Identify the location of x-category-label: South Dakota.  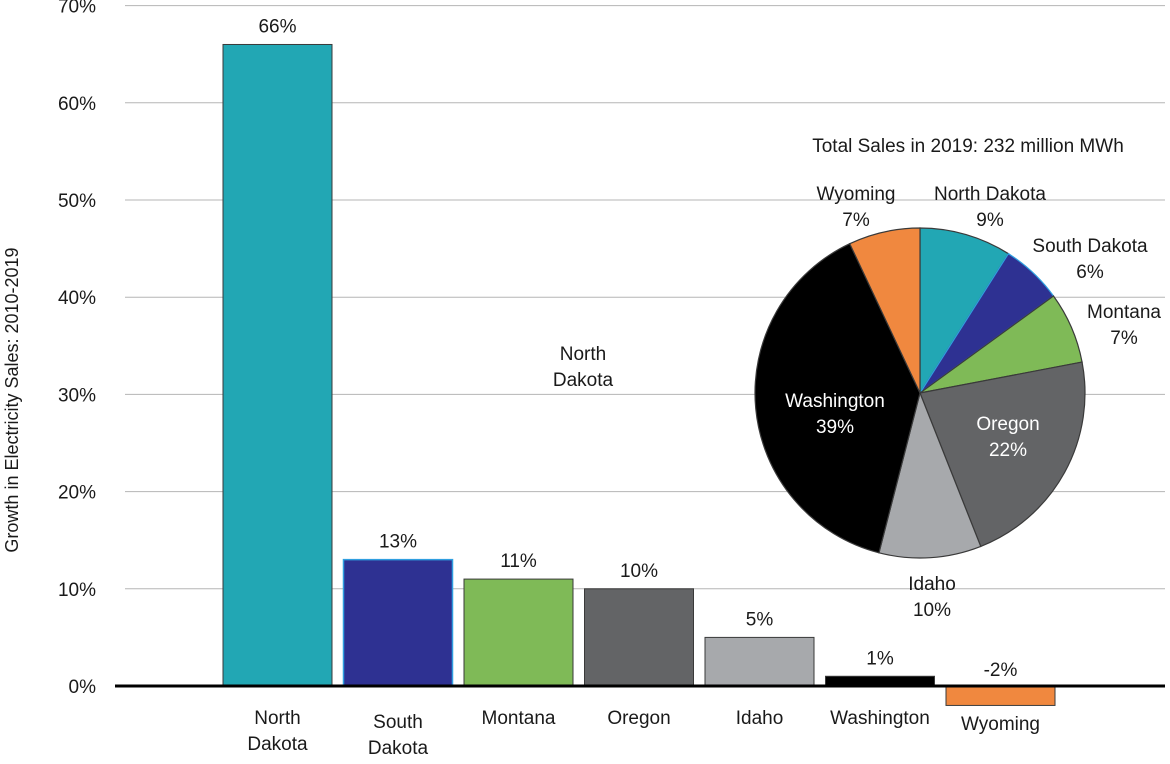
(398, 735).